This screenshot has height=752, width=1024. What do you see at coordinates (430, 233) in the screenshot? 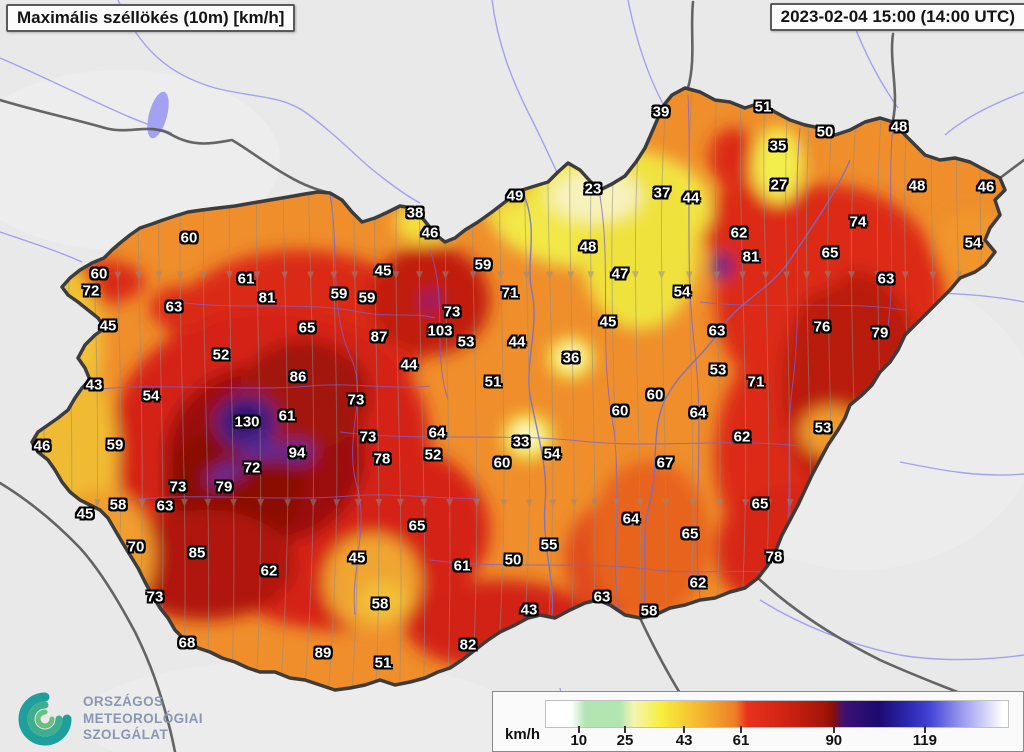
I see `station-value-label: 46` at bounding box center [430, 233].